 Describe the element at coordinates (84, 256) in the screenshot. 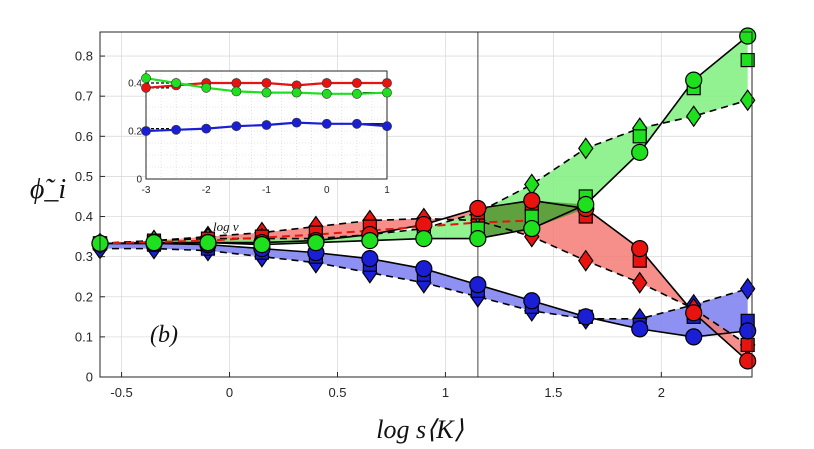

I see `y-tick-label: 0.3` at that location.